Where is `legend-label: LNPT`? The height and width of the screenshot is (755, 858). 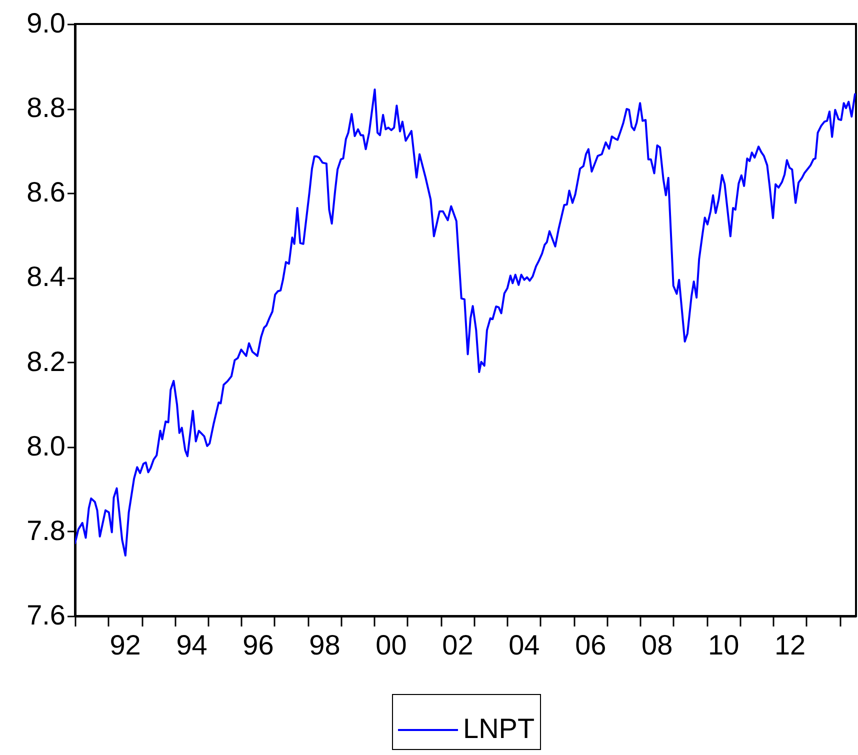
legend-label: LNPT is located at coordinates (499, 728).